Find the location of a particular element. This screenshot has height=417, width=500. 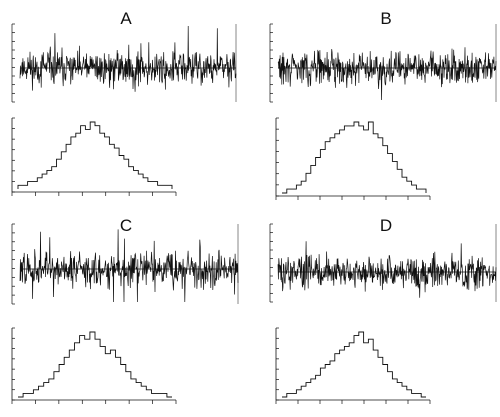

trace-signal-b is located at coordinates (387, 74).